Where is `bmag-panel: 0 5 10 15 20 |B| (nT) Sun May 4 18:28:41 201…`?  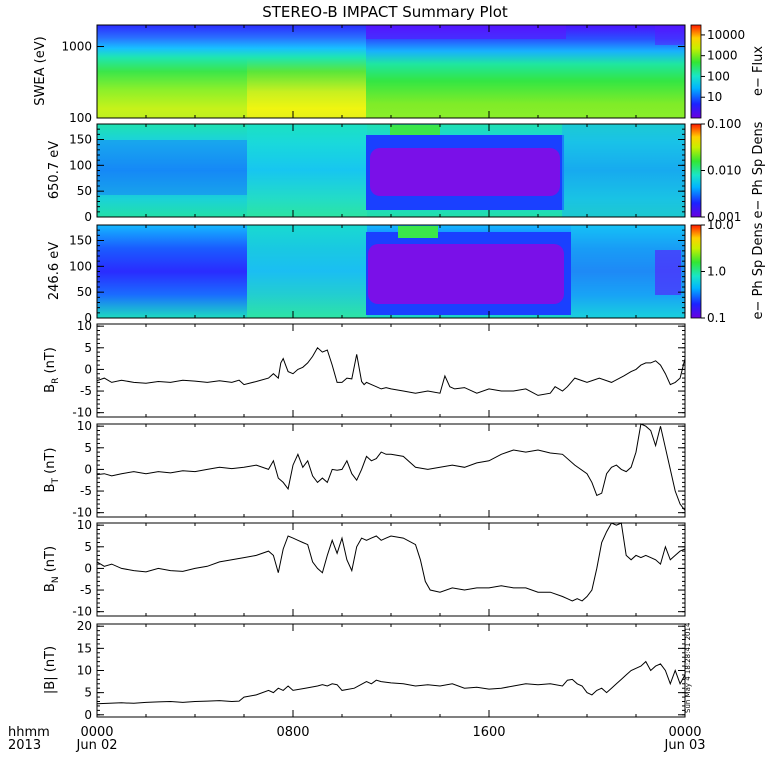 bmag-panel: 0 5 10 15 20 |B| (nT) Sun May 4 18:28:41 201… is located at coordinates (367, 670).